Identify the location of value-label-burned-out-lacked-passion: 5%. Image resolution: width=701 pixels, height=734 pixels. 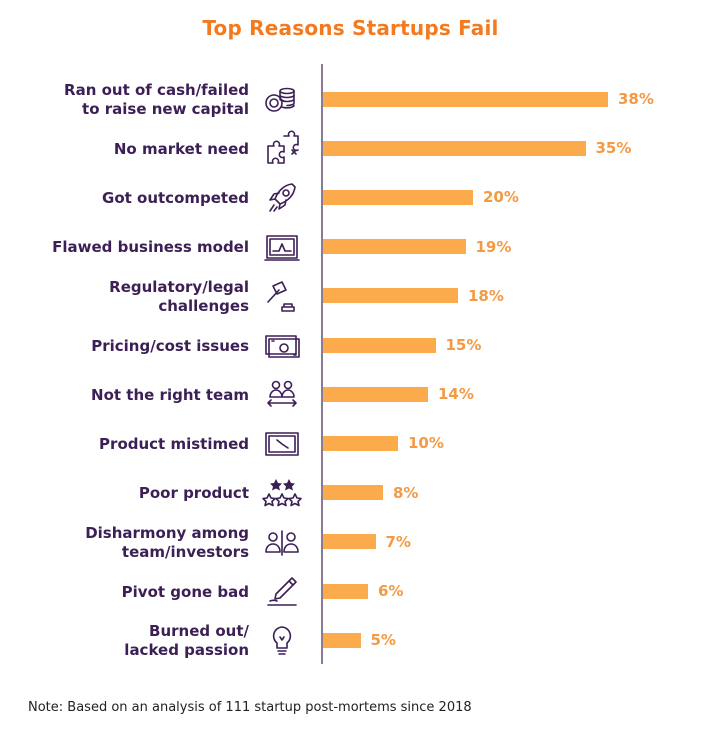
(383, 640).